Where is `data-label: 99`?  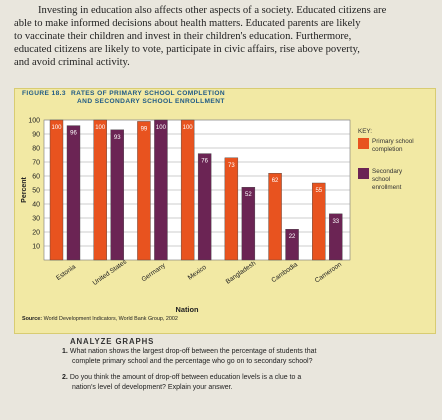
data-label: 99 is located at coordinates (144, 129).